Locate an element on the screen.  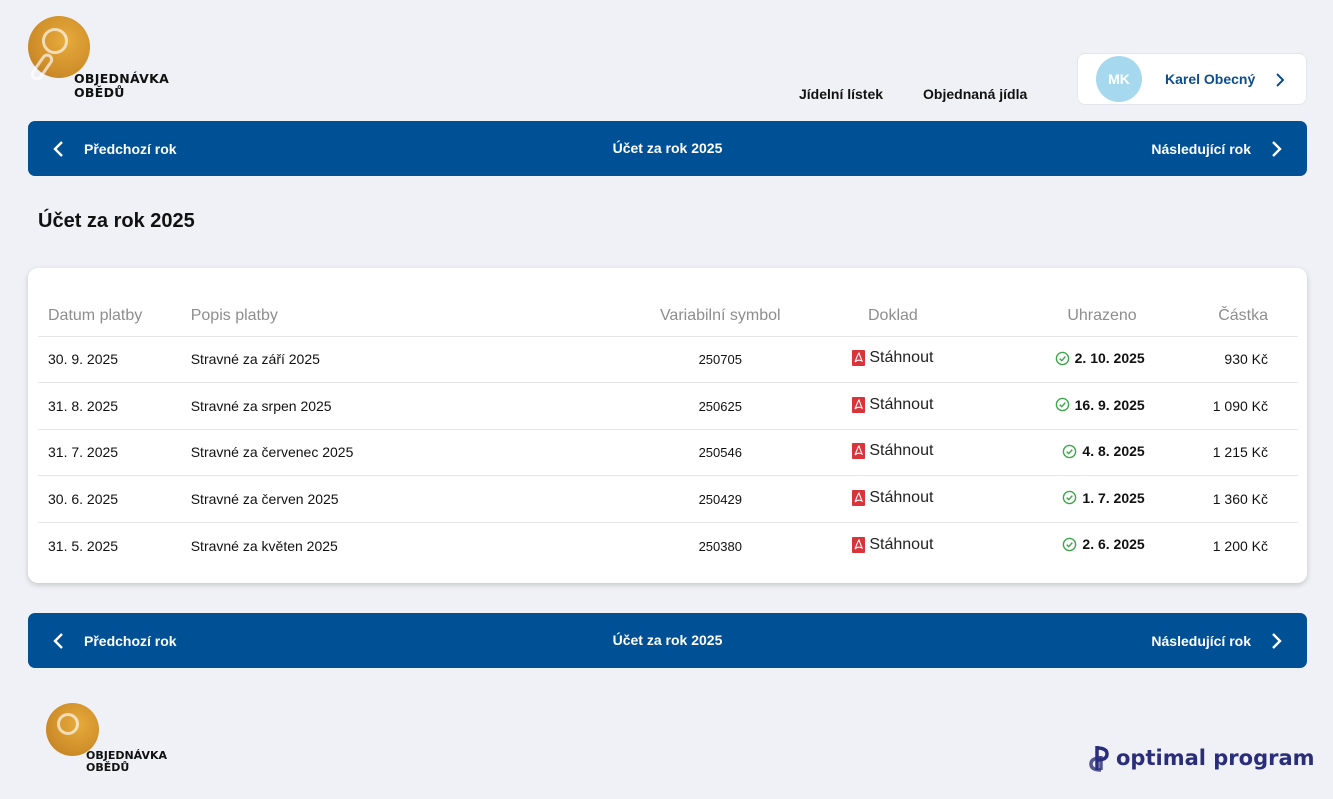
payment-date: 31. 8. 2025 is located at coordinates (114, 406).